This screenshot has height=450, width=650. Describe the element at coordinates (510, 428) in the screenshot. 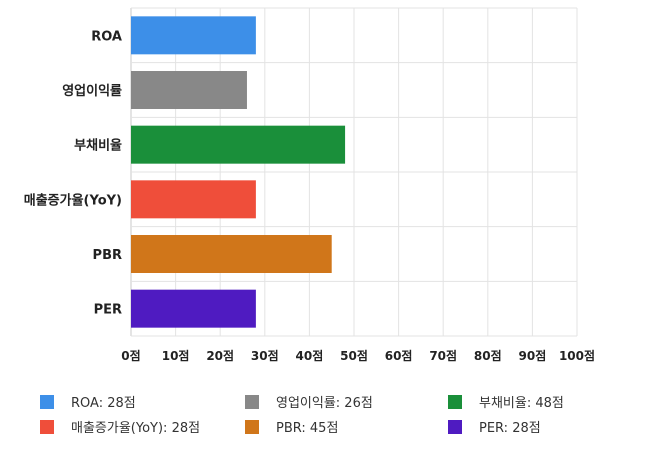

I see `legend-label: PER: 28점` at that location.